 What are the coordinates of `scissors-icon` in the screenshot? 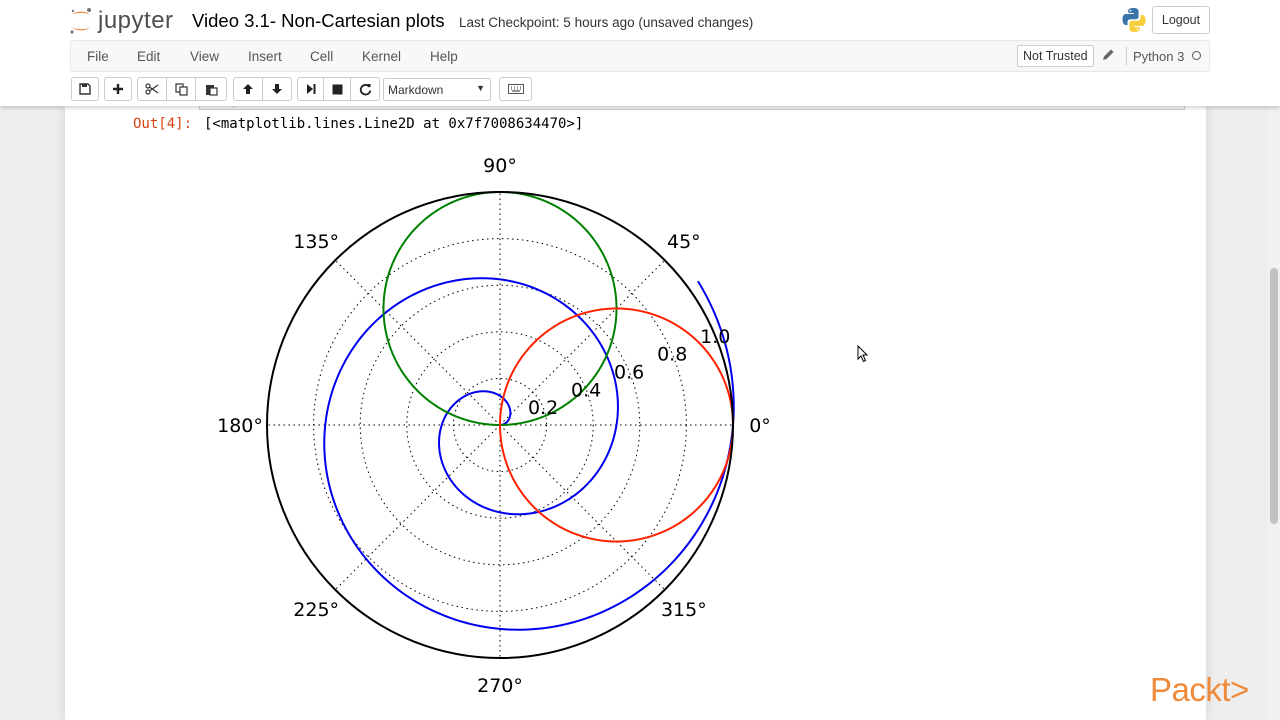 It's located at (152, 89).